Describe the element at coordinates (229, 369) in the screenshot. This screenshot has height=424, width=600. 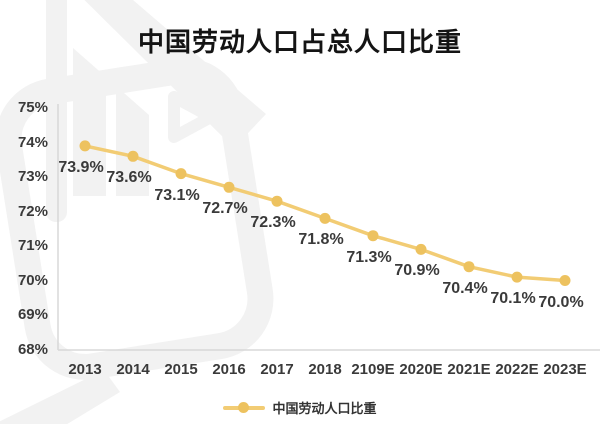
I see `x-tick-label: 2016` at that location.